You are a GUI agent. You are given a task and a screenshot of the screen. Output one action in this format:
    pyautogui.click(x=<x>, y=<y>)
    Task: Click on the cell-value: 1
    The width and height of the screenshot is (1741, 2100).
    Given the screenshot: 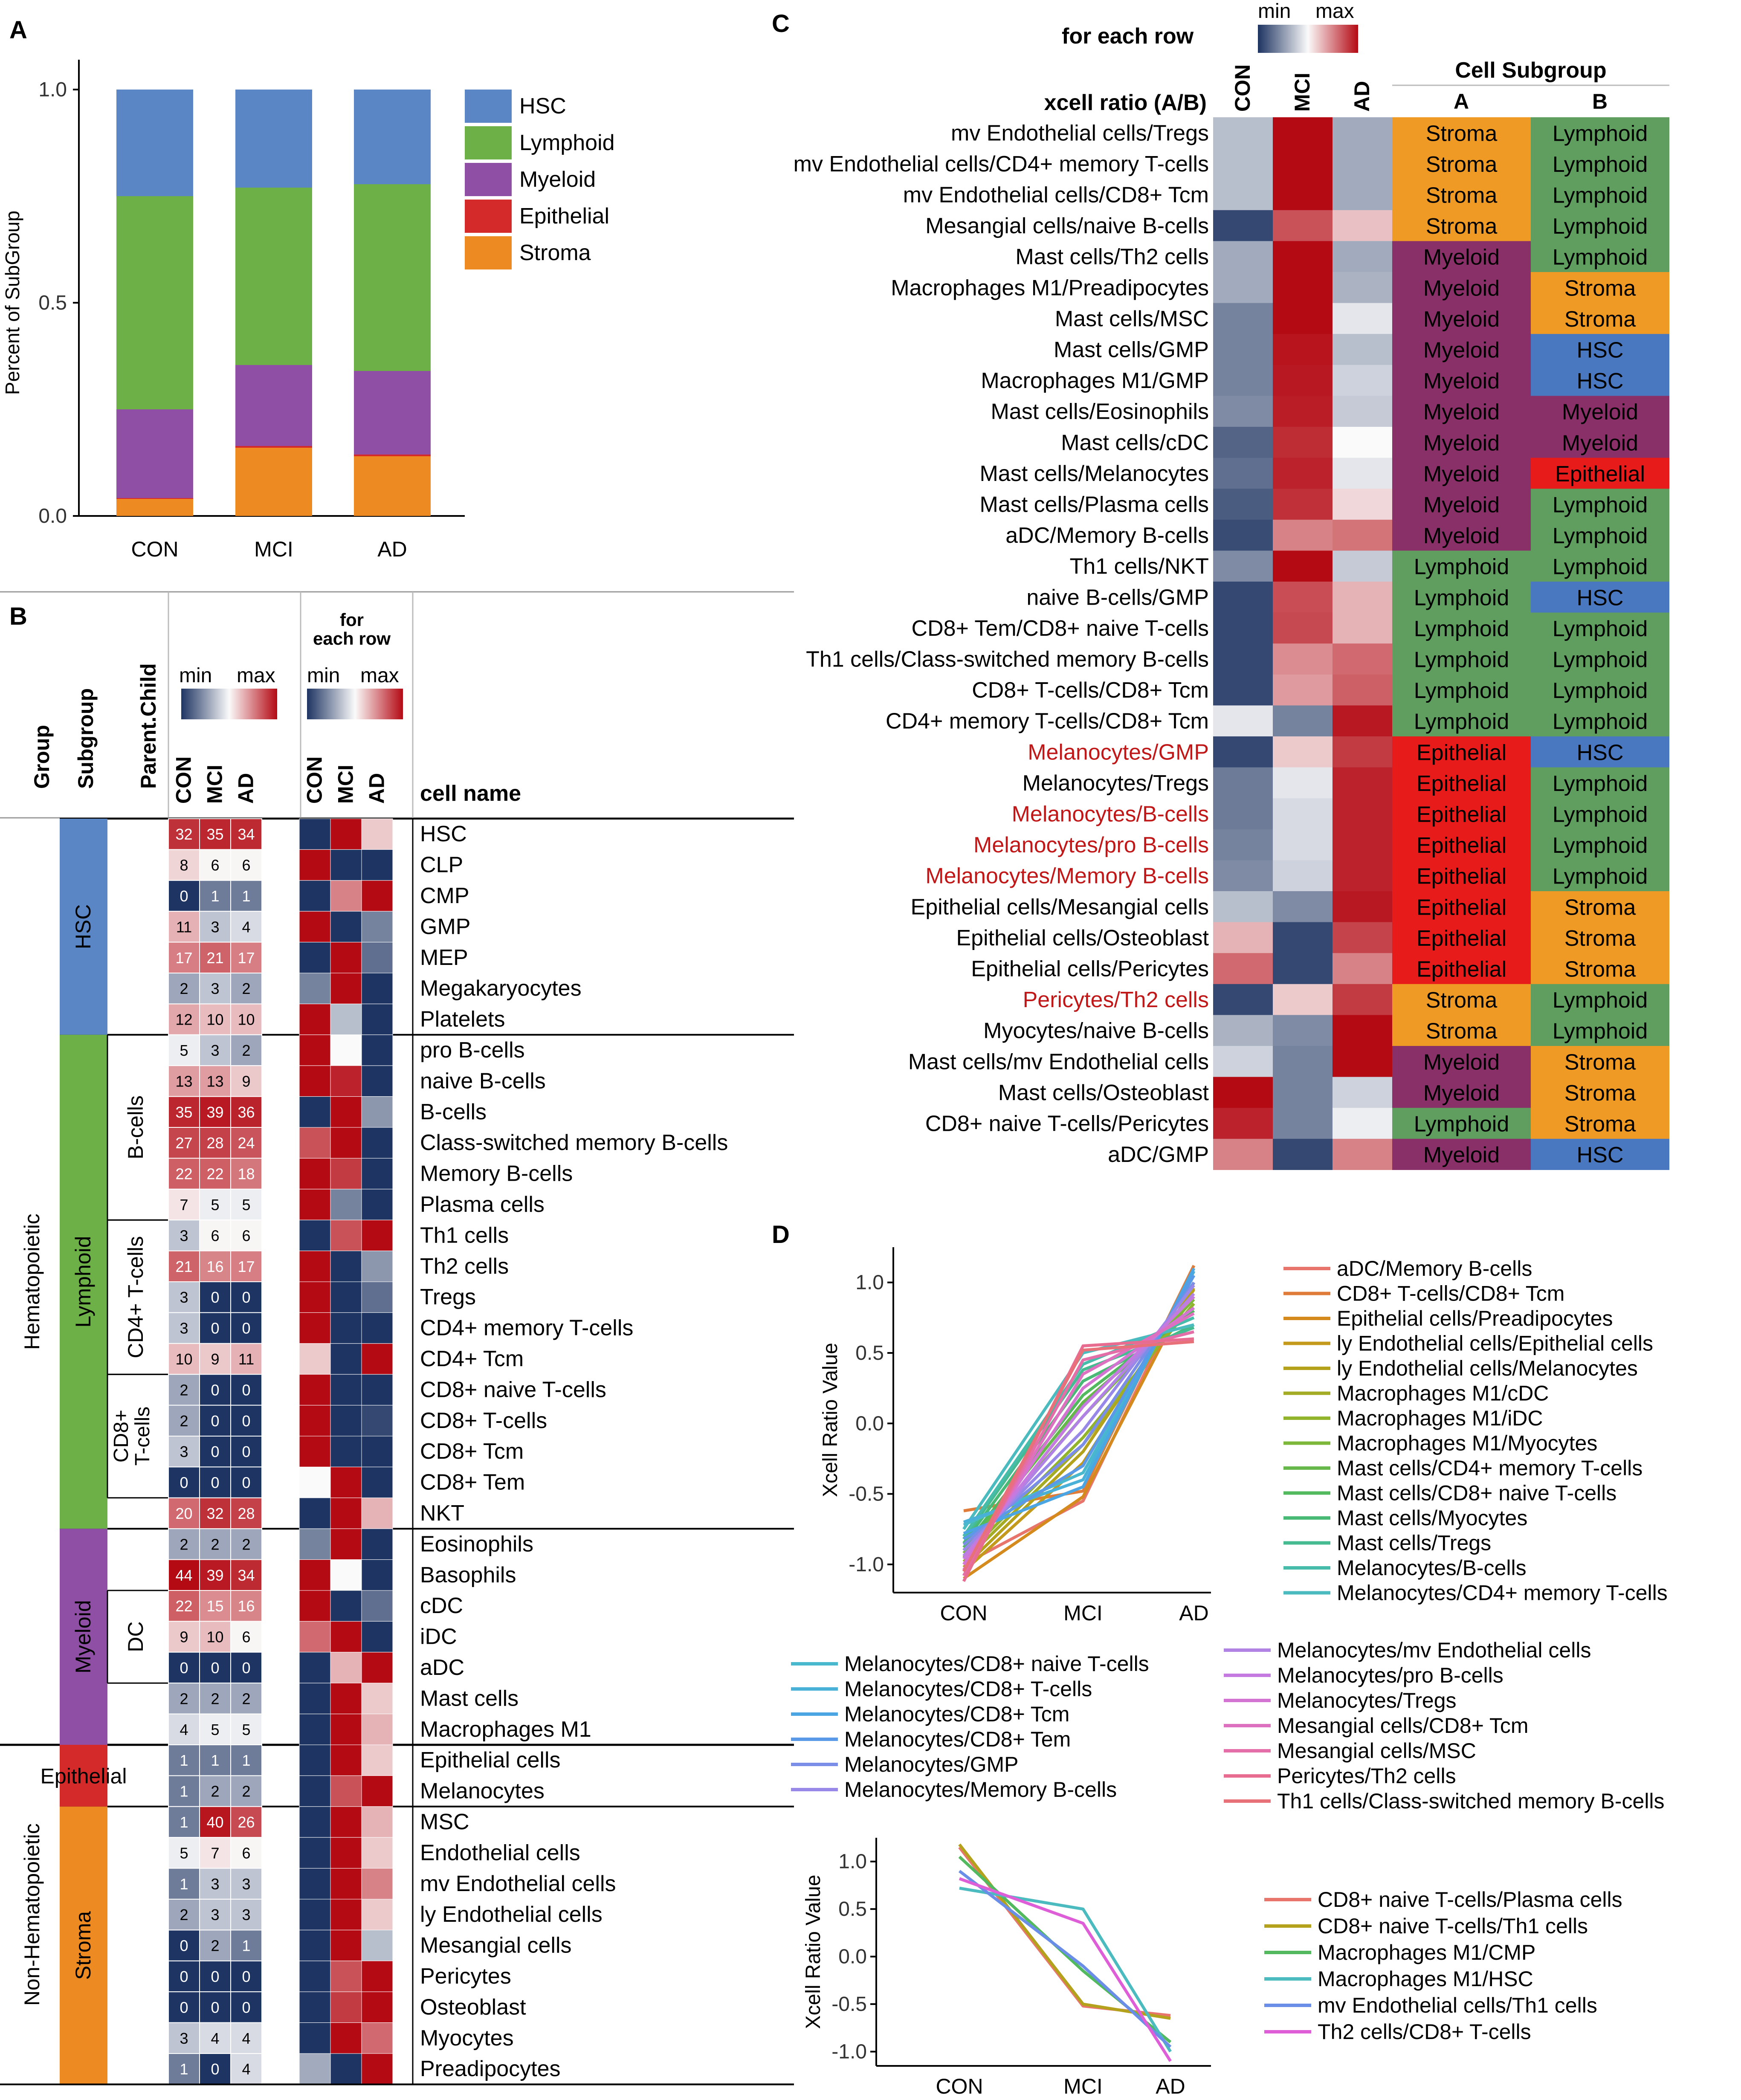 What is the action you would take?
    pyautogui.click(x=184, y=1791)
    